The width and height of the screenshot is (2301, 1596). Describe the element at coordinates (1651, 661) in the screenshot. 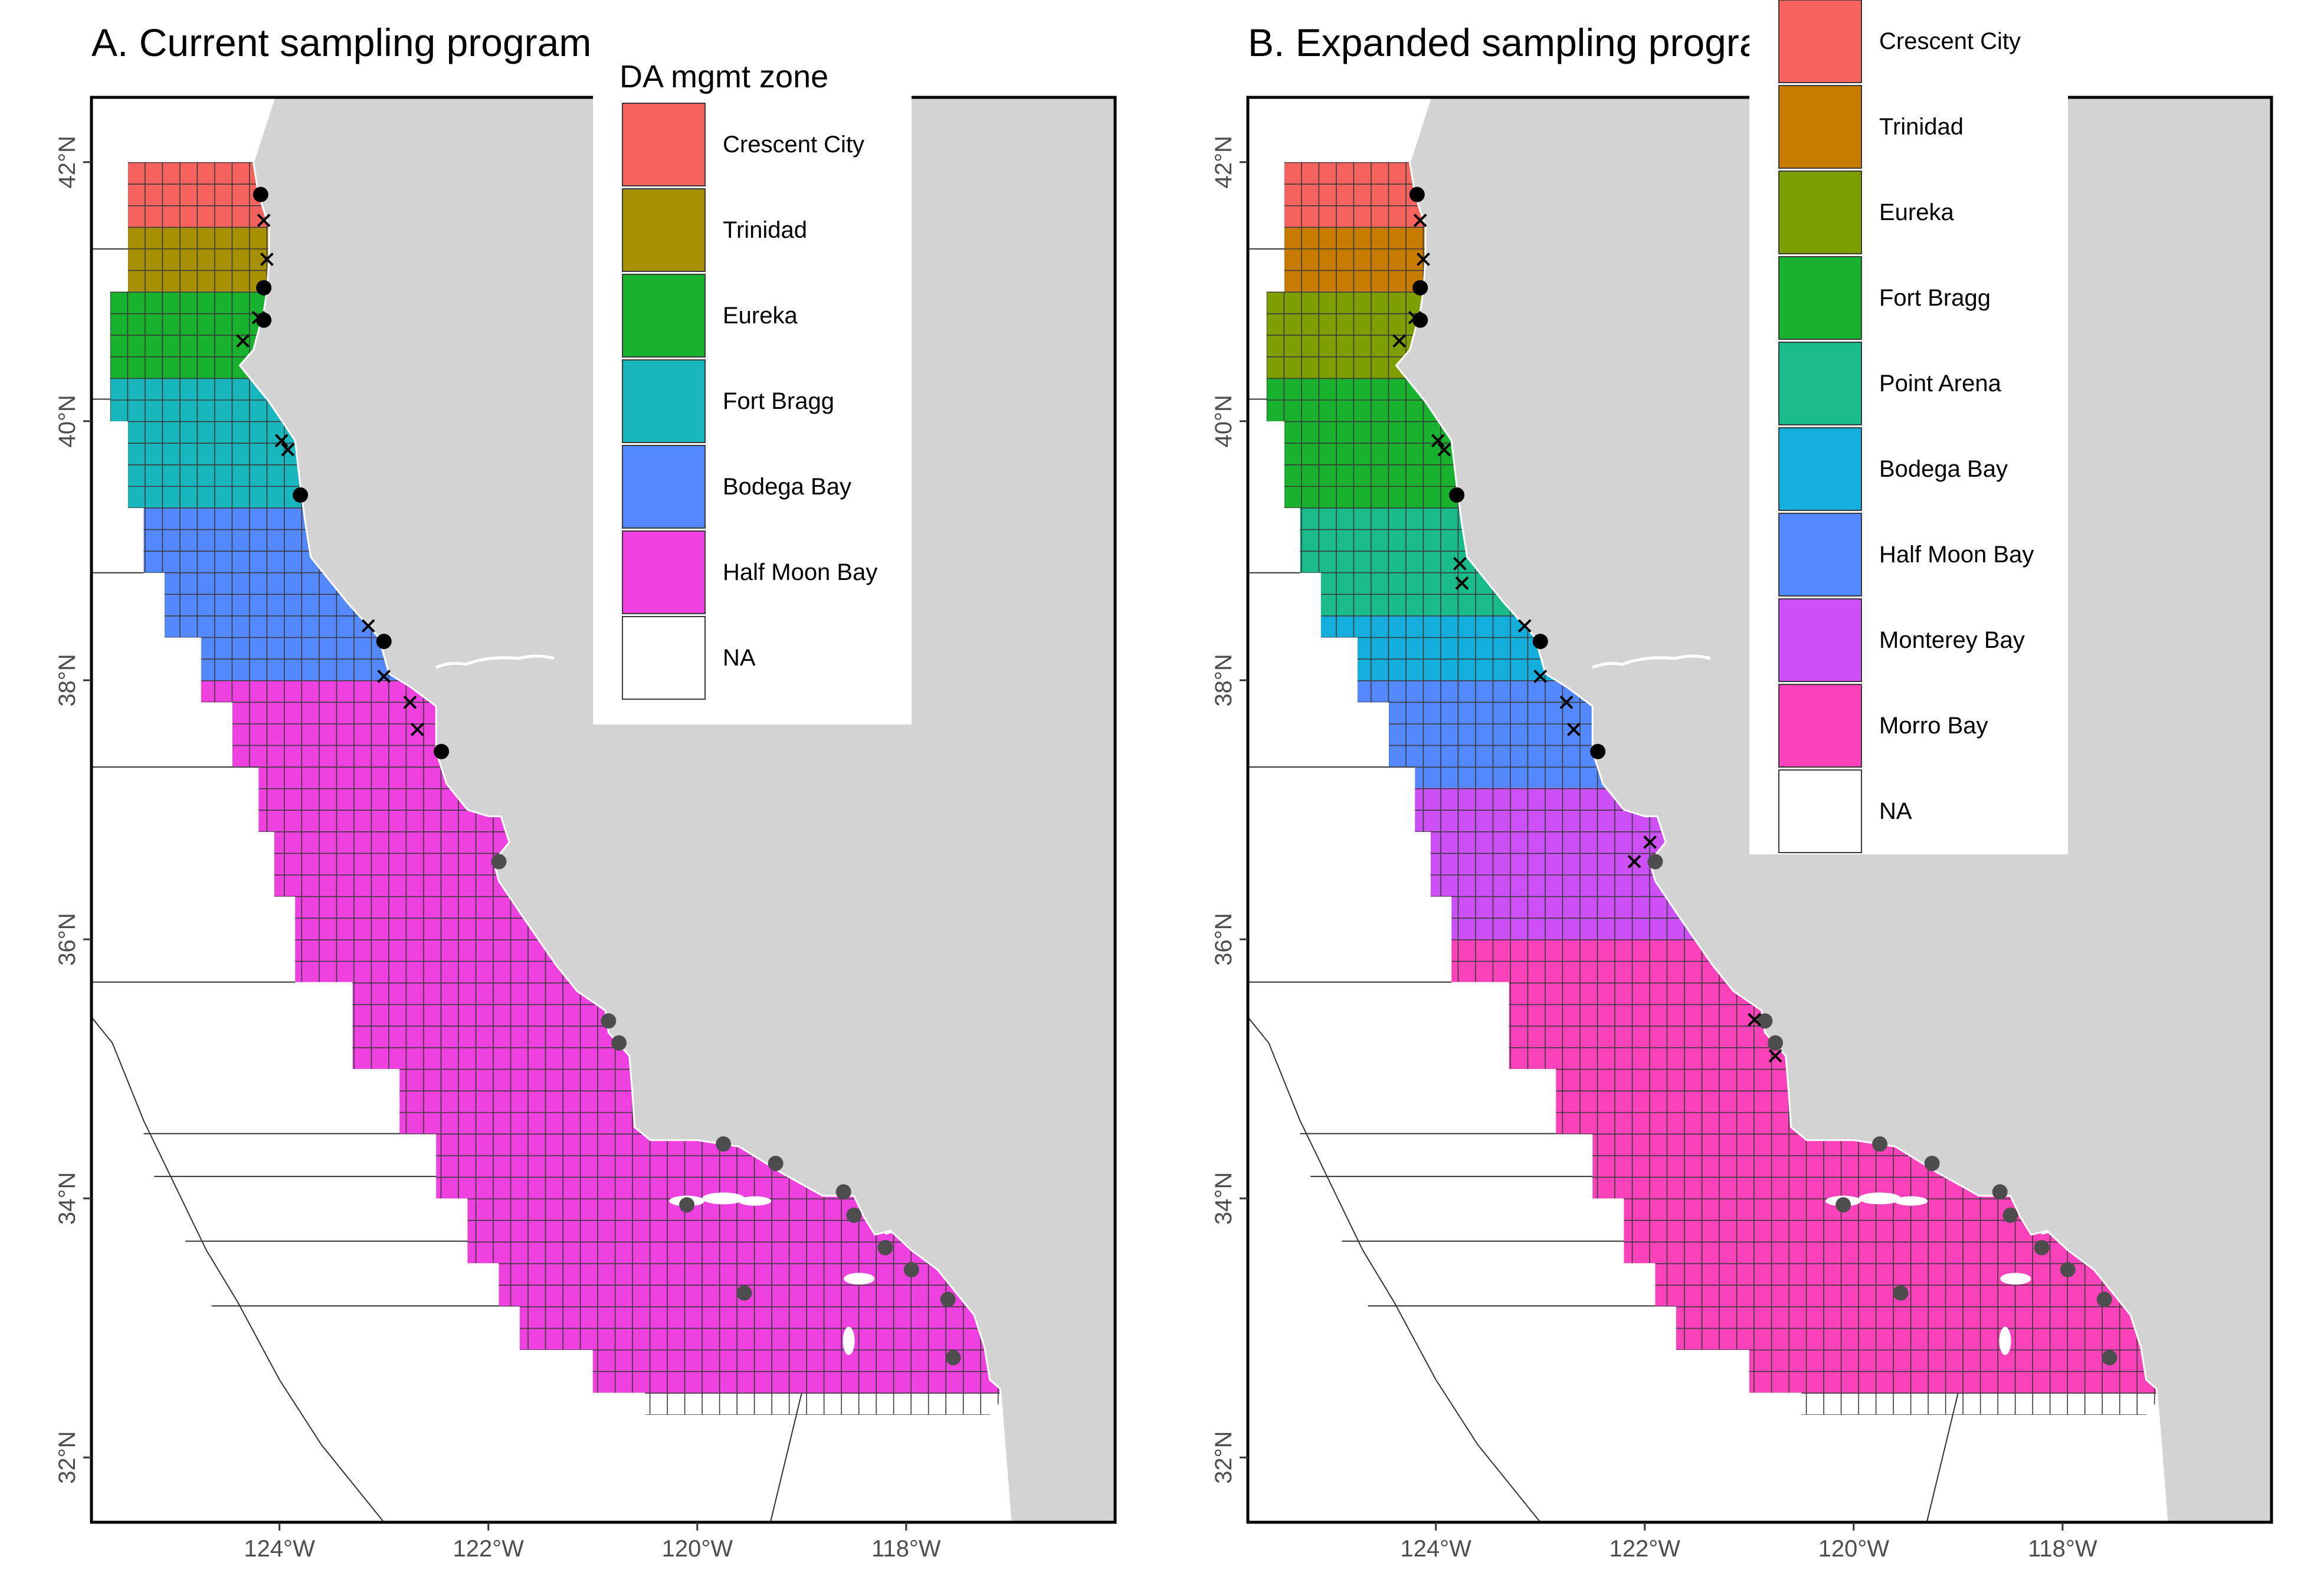

I see `bay-outline` at that location.